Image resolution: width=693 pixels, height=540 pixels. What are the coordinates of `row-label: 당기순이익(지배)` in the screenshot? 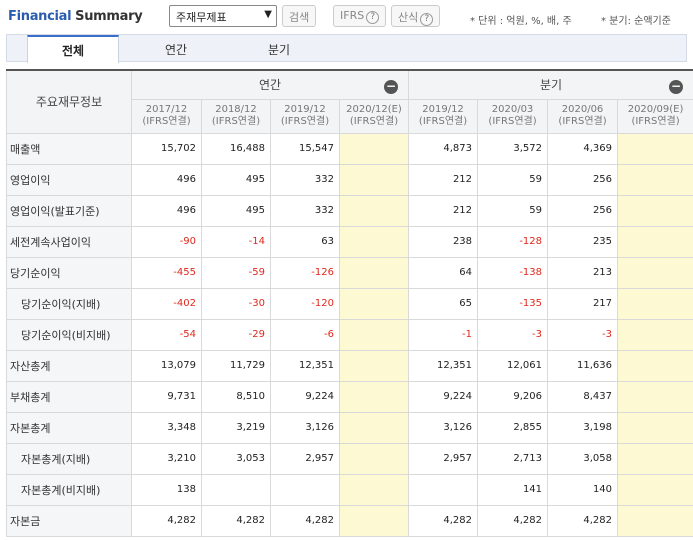 It's located at (69, 303).